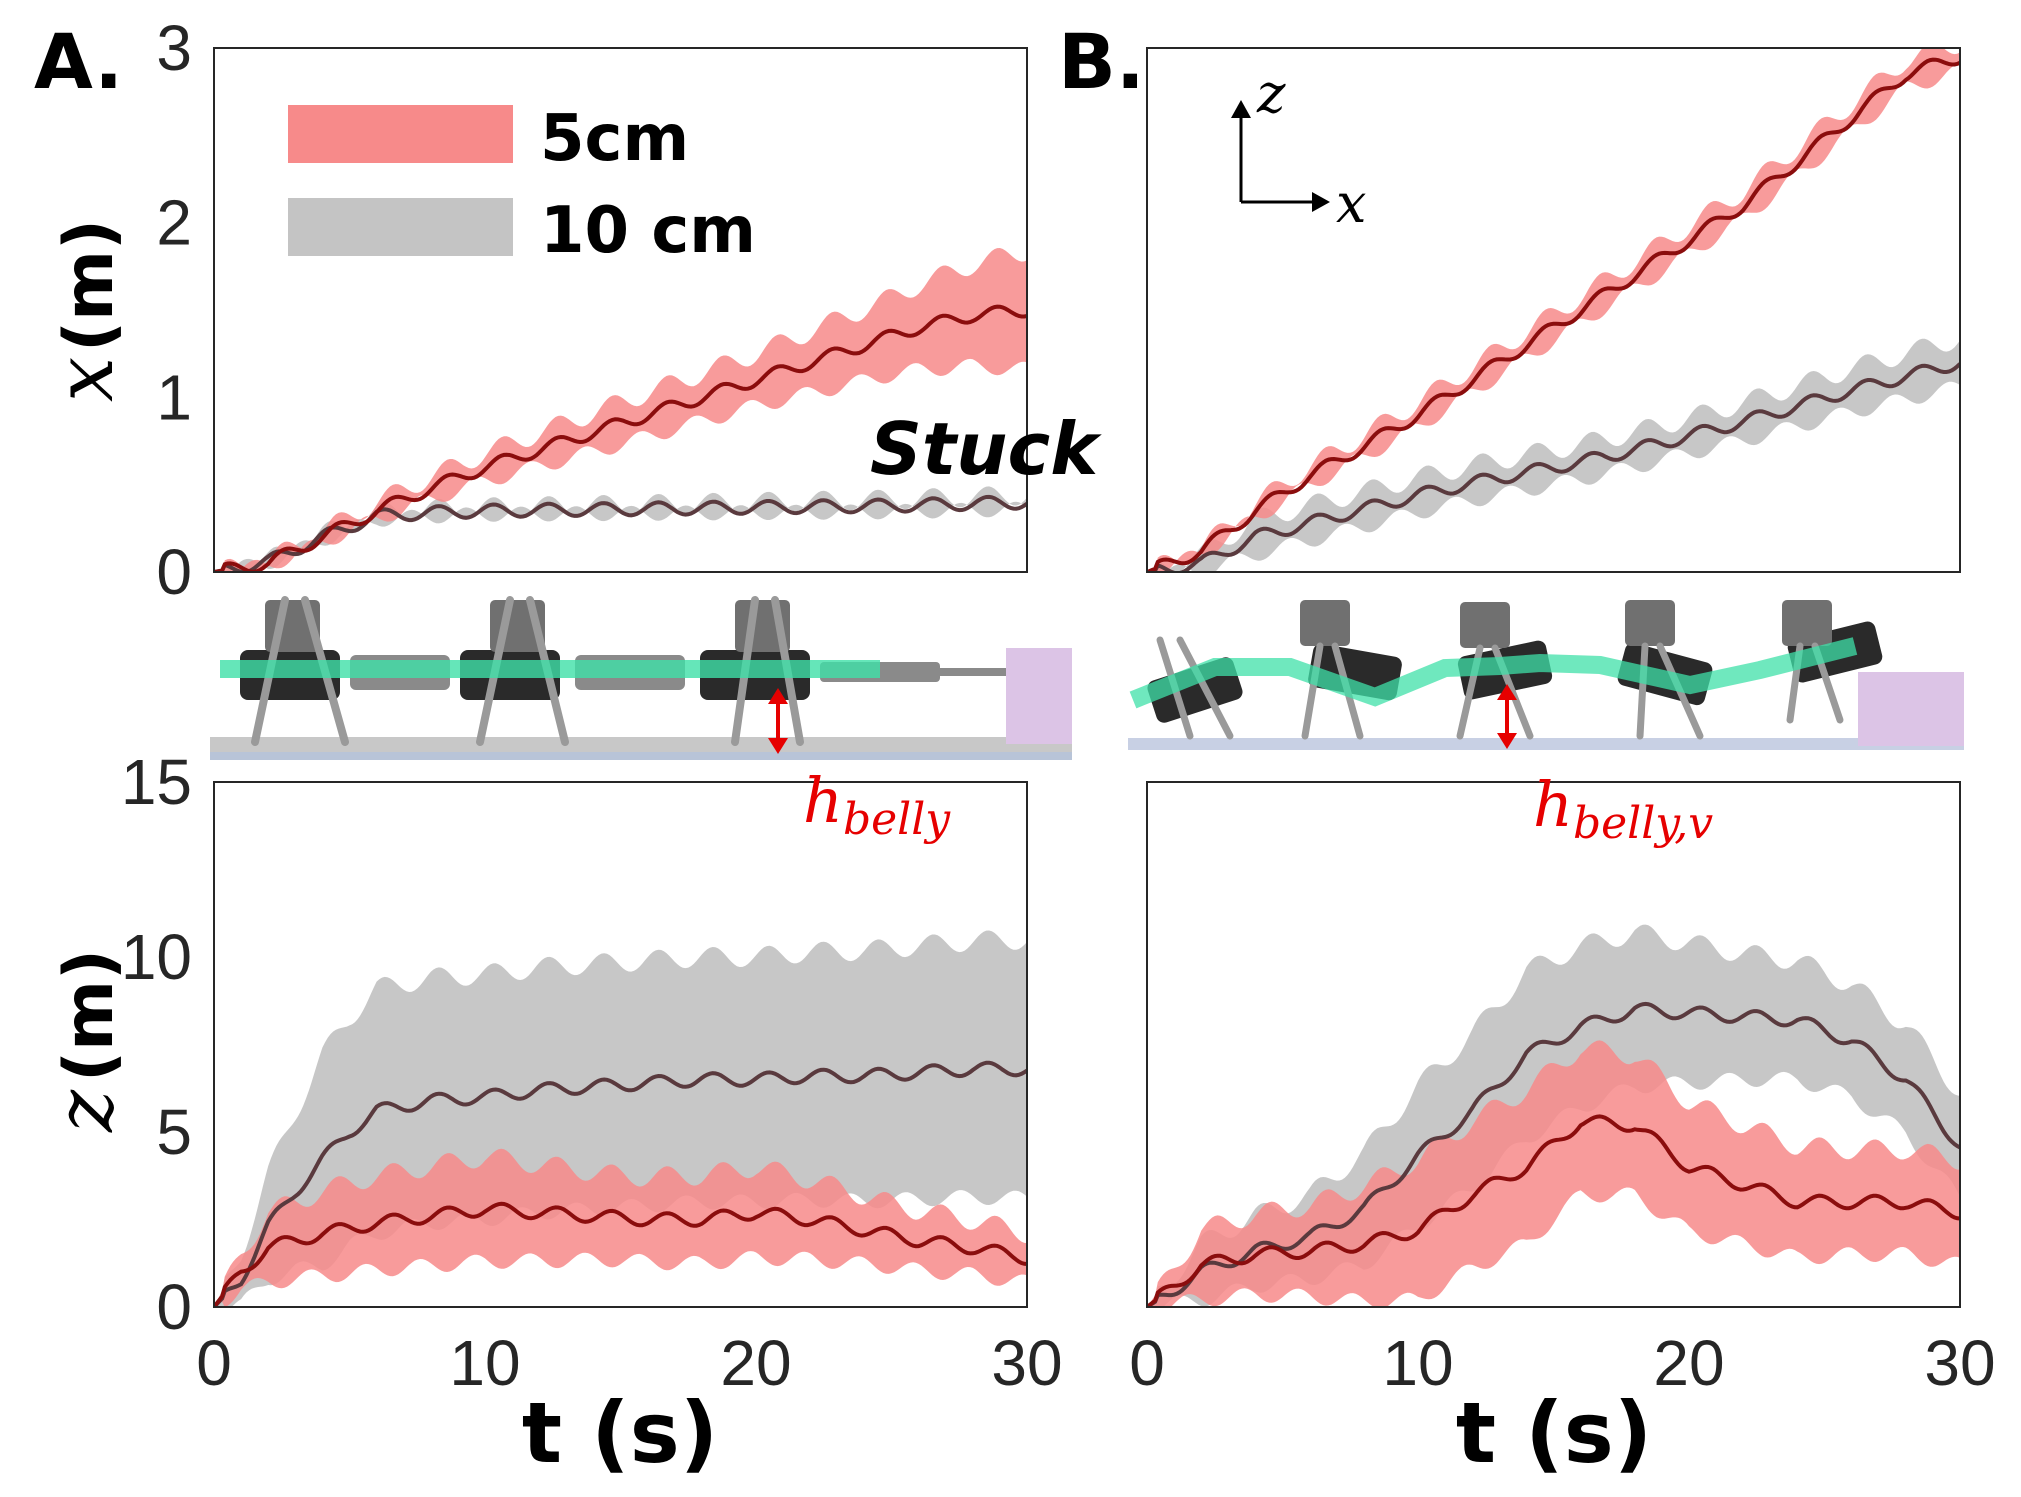  Describe the element at coordinates (614, 139) in the screenshot. I see `legend-label-5cm: 5cm` at that location.